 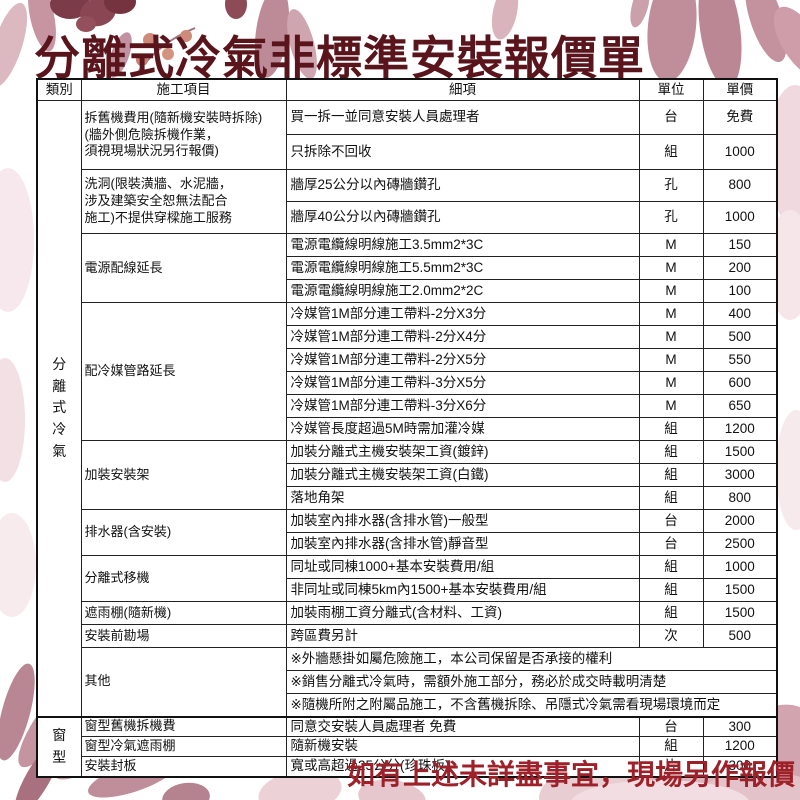 What do you see at coordinates (740, 544) in the screenshot?
I see `price-cell: 2500` at bounding box center [740, 544].